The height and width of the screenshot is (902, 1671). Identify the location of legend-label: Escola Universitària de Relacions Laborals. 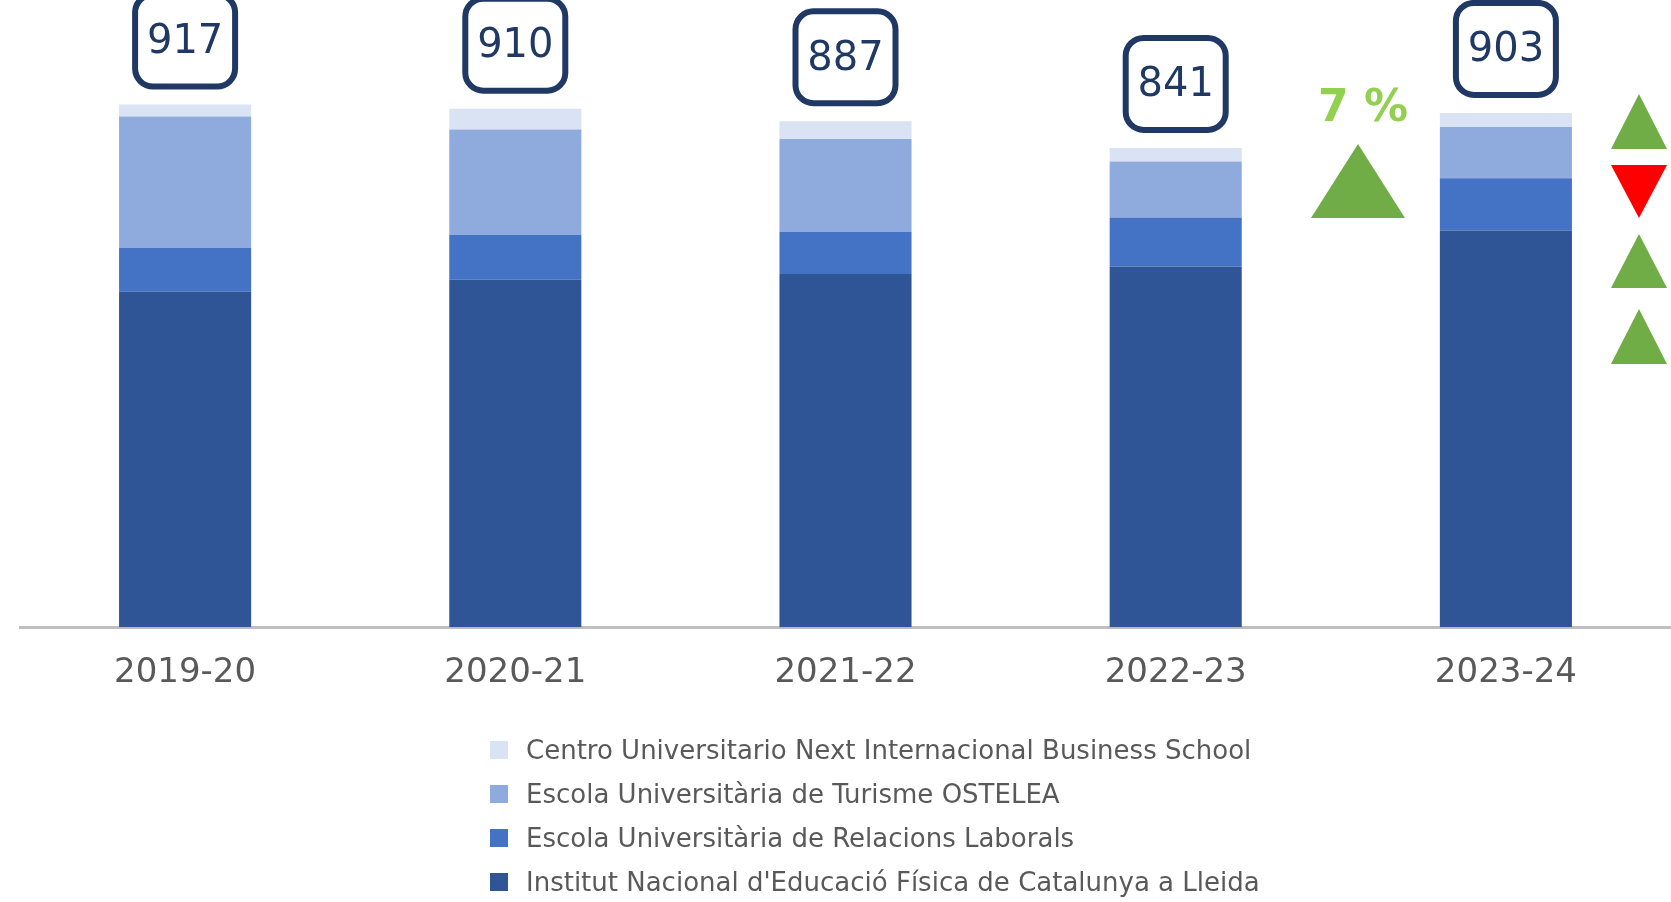
(800, 838).